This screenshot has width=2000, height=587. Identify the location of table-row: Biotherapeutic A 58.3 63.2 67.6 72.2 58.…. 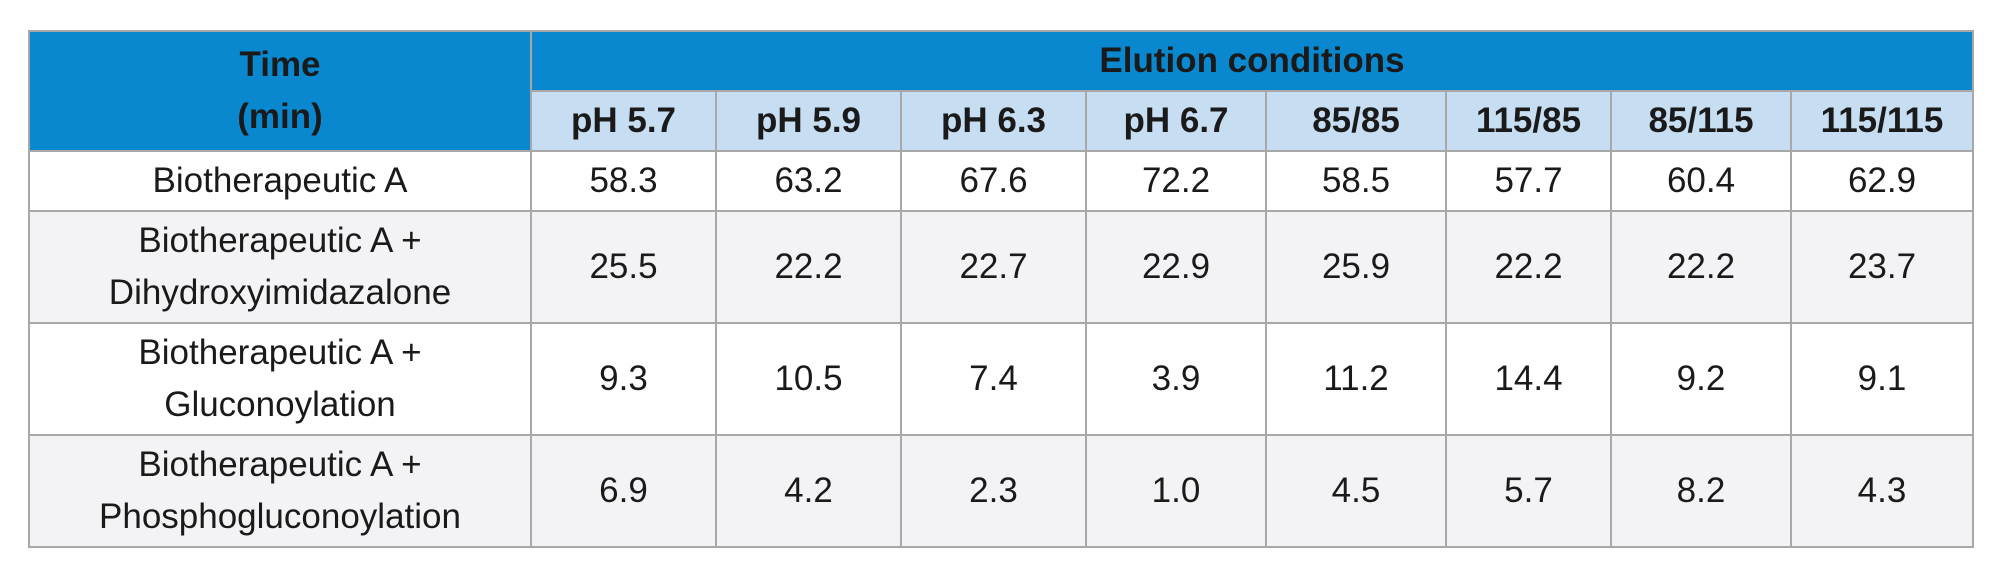
(1001, 181).